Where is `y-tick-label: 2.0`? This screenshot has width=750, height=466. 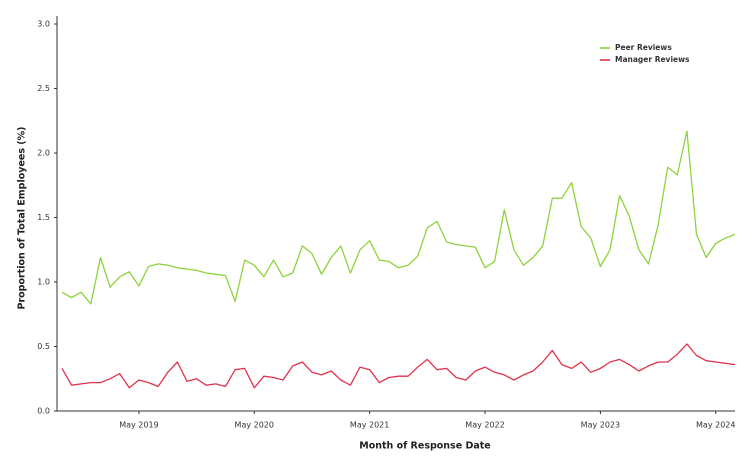 y-tick-label: 2.0 is located at coordinates (43, 153).